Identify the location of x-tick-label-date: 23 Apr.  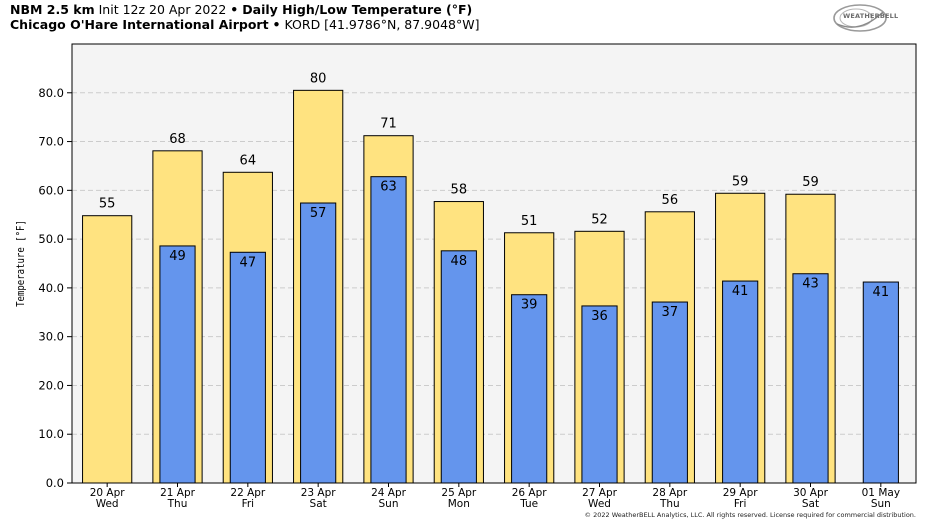
(319, 493).